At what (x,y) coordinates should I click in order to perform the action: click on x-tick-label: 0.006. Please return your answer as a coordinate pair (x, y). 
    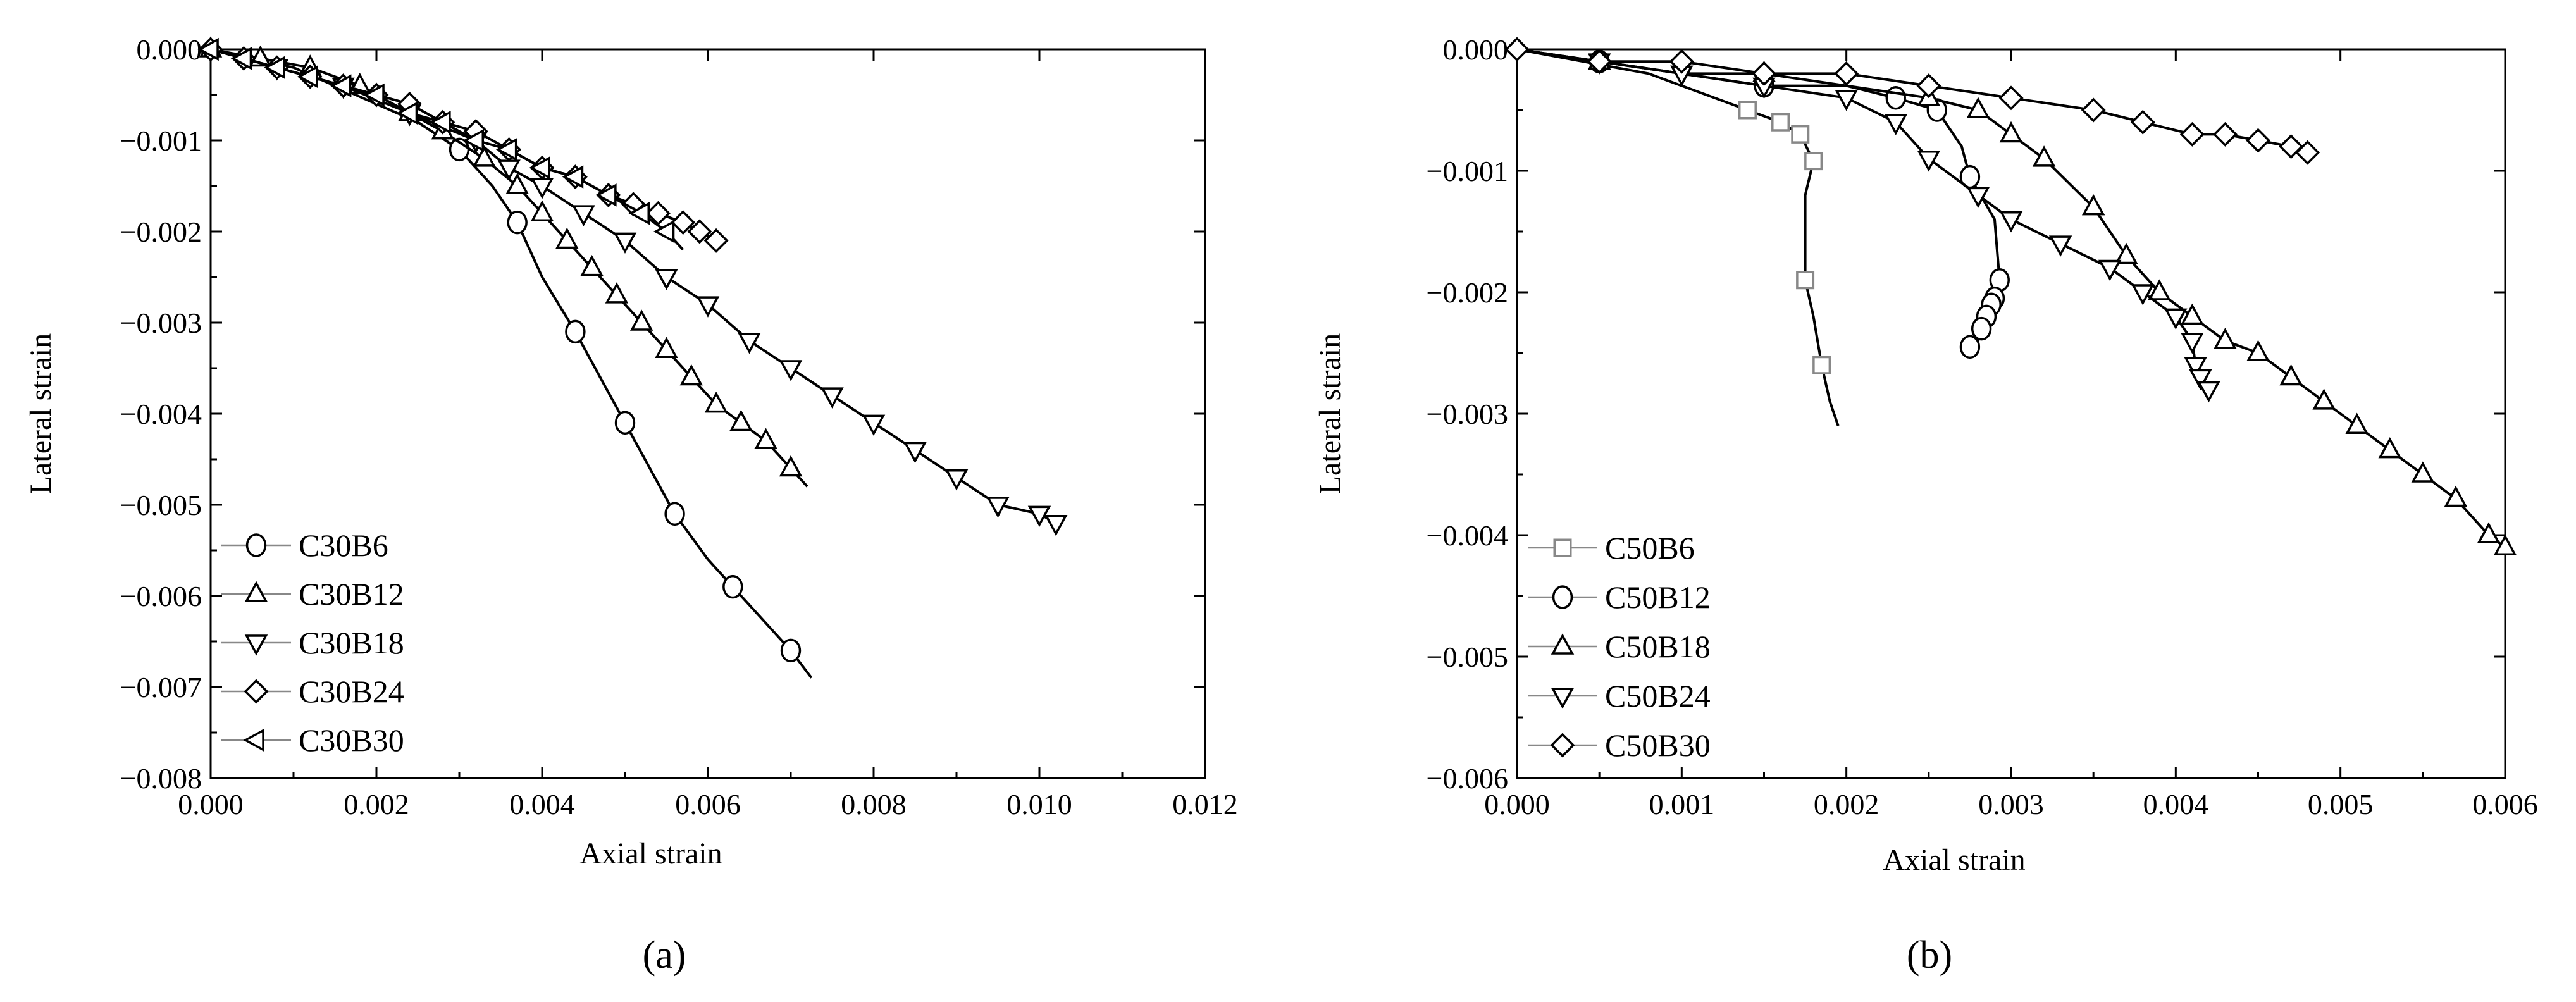
    Looking at the image, I should click on (2505, 804).